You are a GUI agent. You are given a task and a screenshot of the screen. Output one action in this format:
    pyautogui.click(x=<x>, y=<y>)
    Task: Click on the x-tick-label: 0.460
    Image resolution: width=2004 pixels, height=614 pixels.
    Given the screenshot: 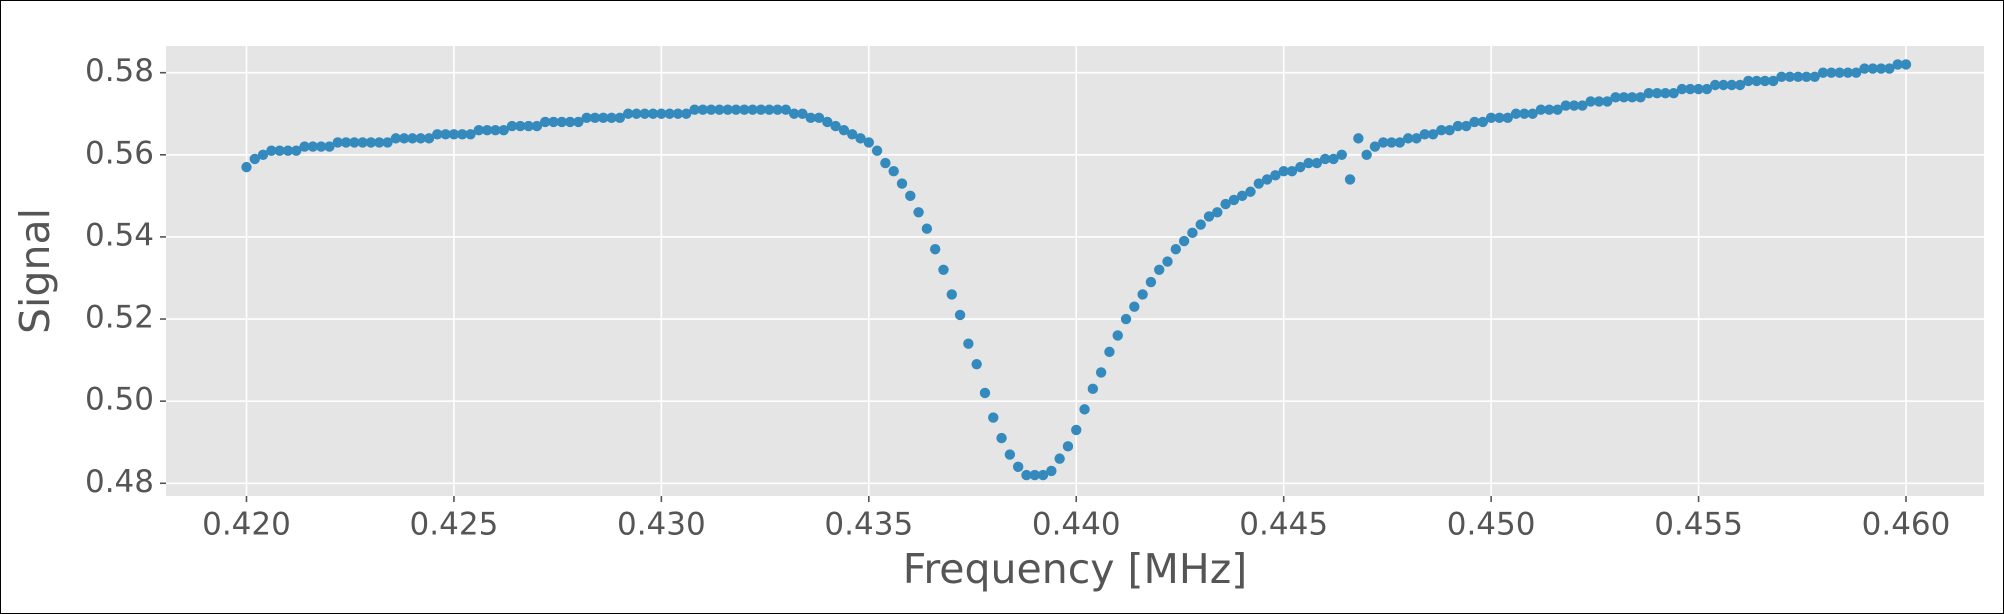 What is the action you would take?
    pyautogui.click(x=1906, y=525)
    